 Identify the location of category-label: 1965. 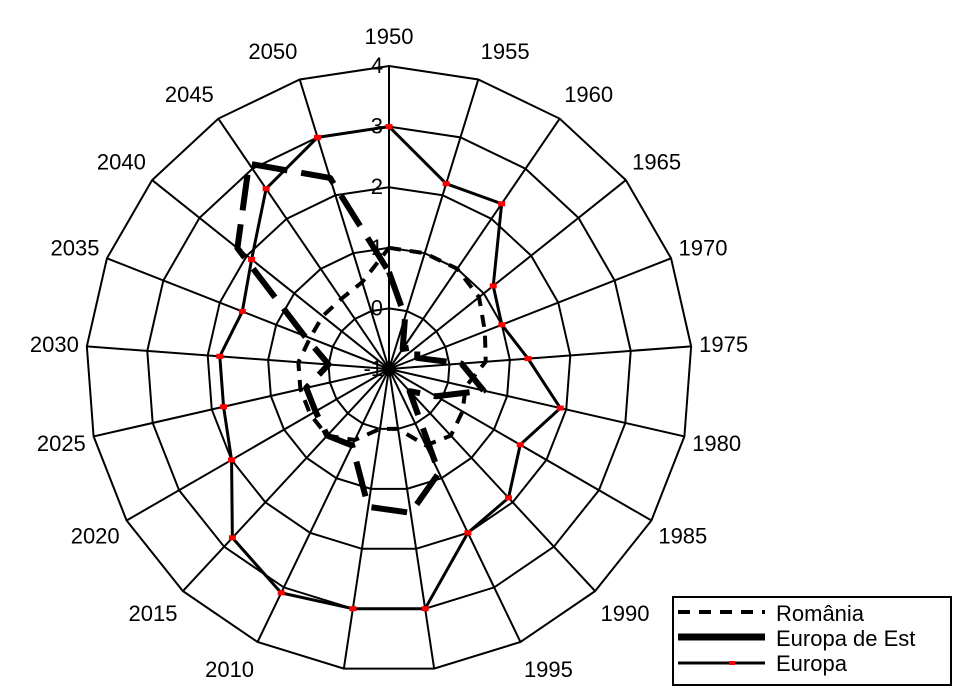
(656, 161).